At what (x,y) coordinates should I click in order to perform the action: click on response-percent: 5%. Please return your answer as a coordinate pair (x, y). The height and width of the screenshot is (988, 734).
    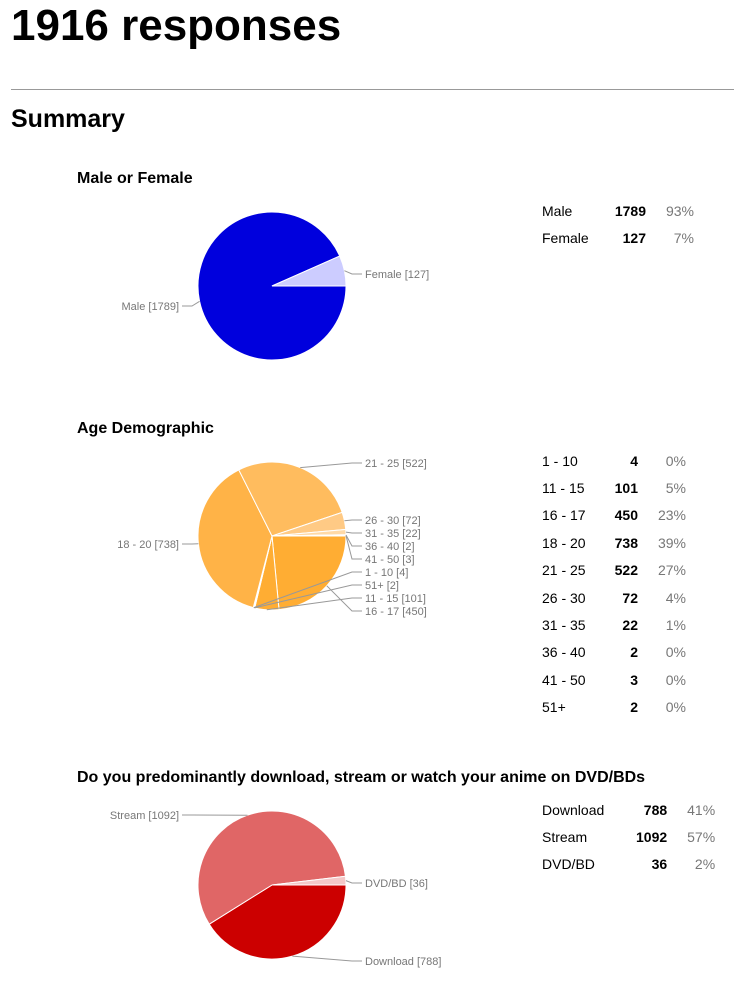
    Looking at the image, I should click on (662, 487).